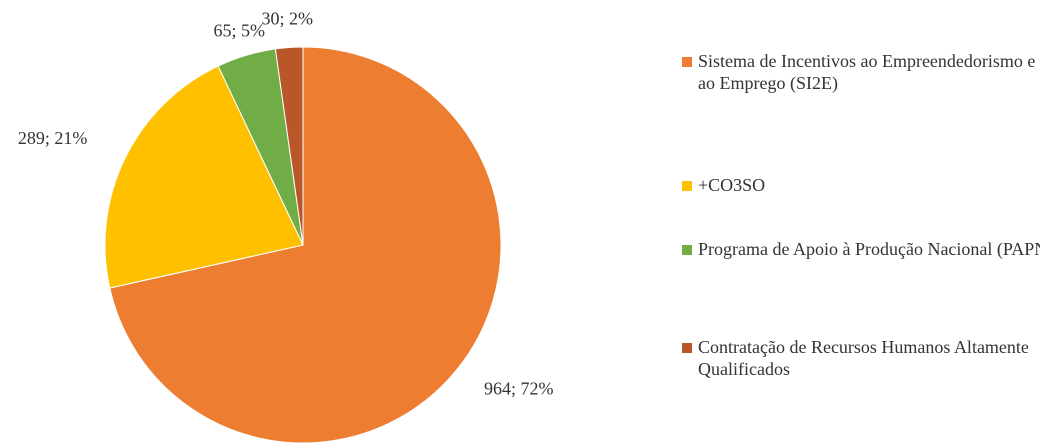 This screenshot has width=1040, height=448. Describe the element at coordinates (861, 185) in the screenshot. I see `legend-item: +CO3SO` at that location.